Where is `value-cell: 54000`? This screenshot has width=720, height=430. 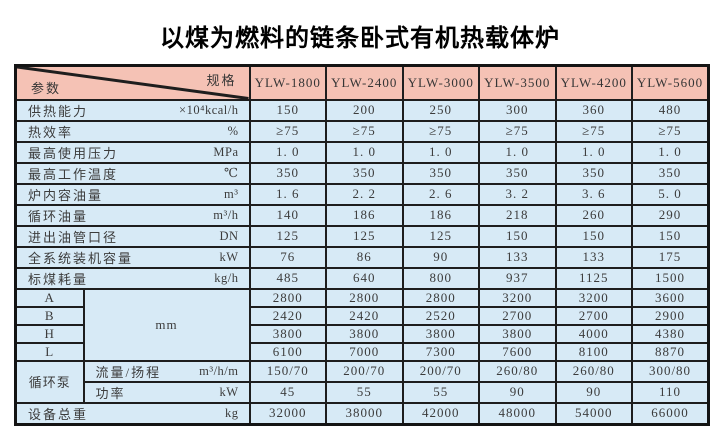
value-cell: 54000 is located at coordinates (593, 413).